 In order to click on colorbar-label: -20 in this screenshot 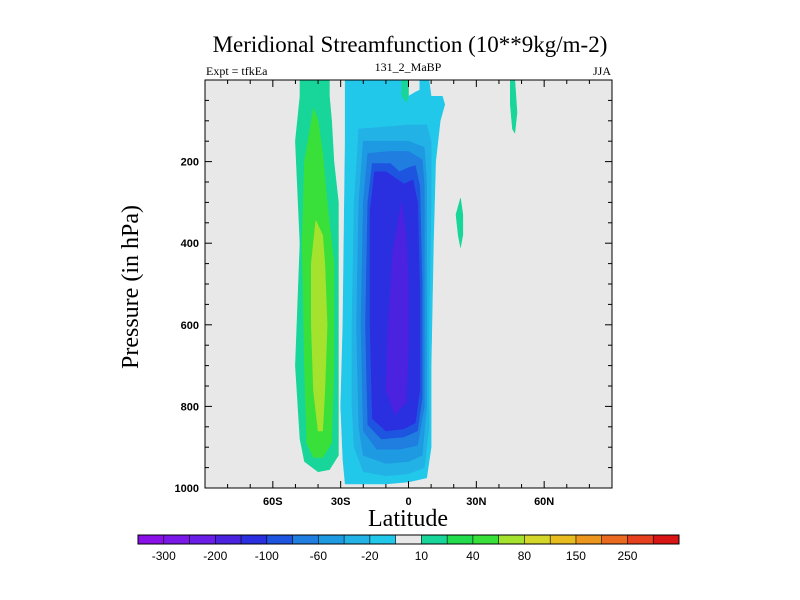, I will do `click(370, 556)`.